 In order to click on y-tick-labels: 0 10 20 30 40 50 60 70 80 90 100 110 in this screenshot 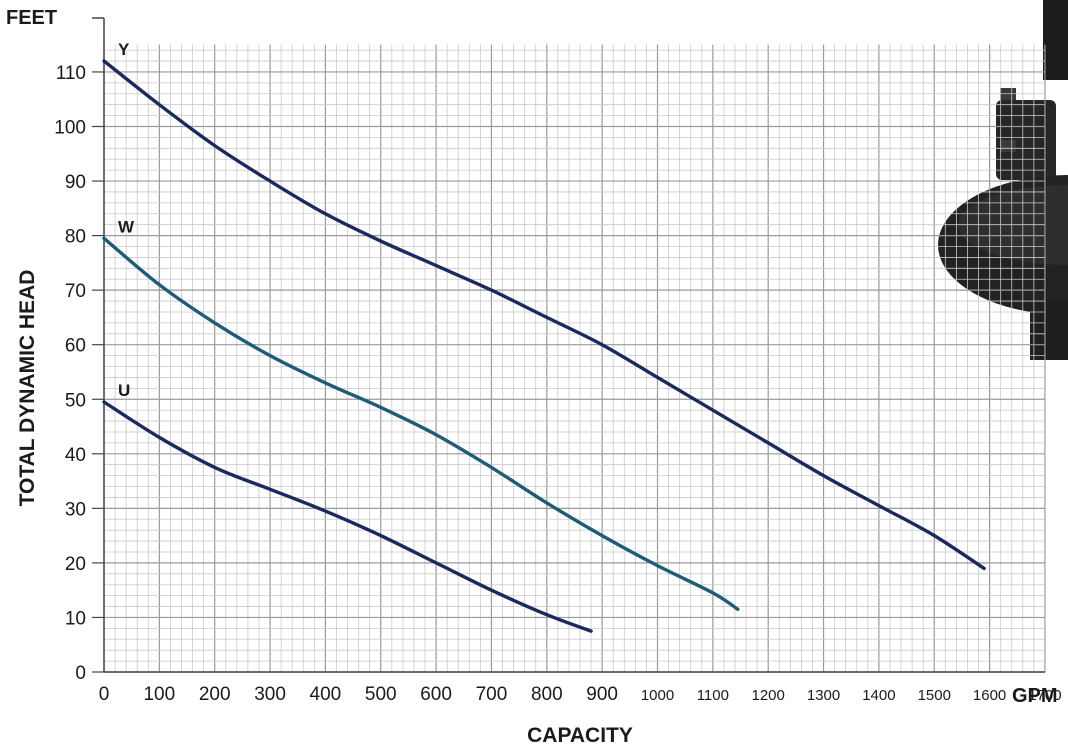, I will do `click(79, 373)`.